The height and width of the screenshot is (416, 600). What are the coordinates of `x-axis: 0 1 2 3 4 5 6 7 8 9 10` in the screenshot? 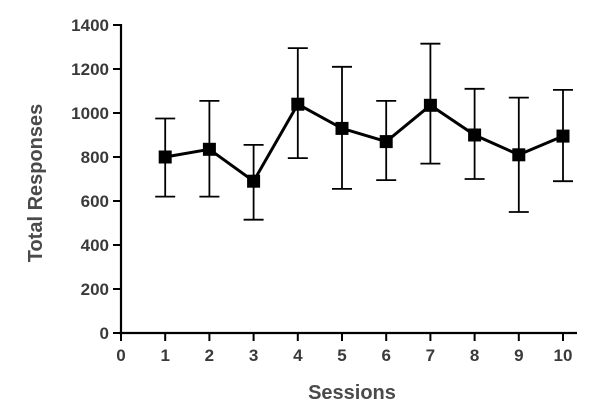 It's located at (346, 348).